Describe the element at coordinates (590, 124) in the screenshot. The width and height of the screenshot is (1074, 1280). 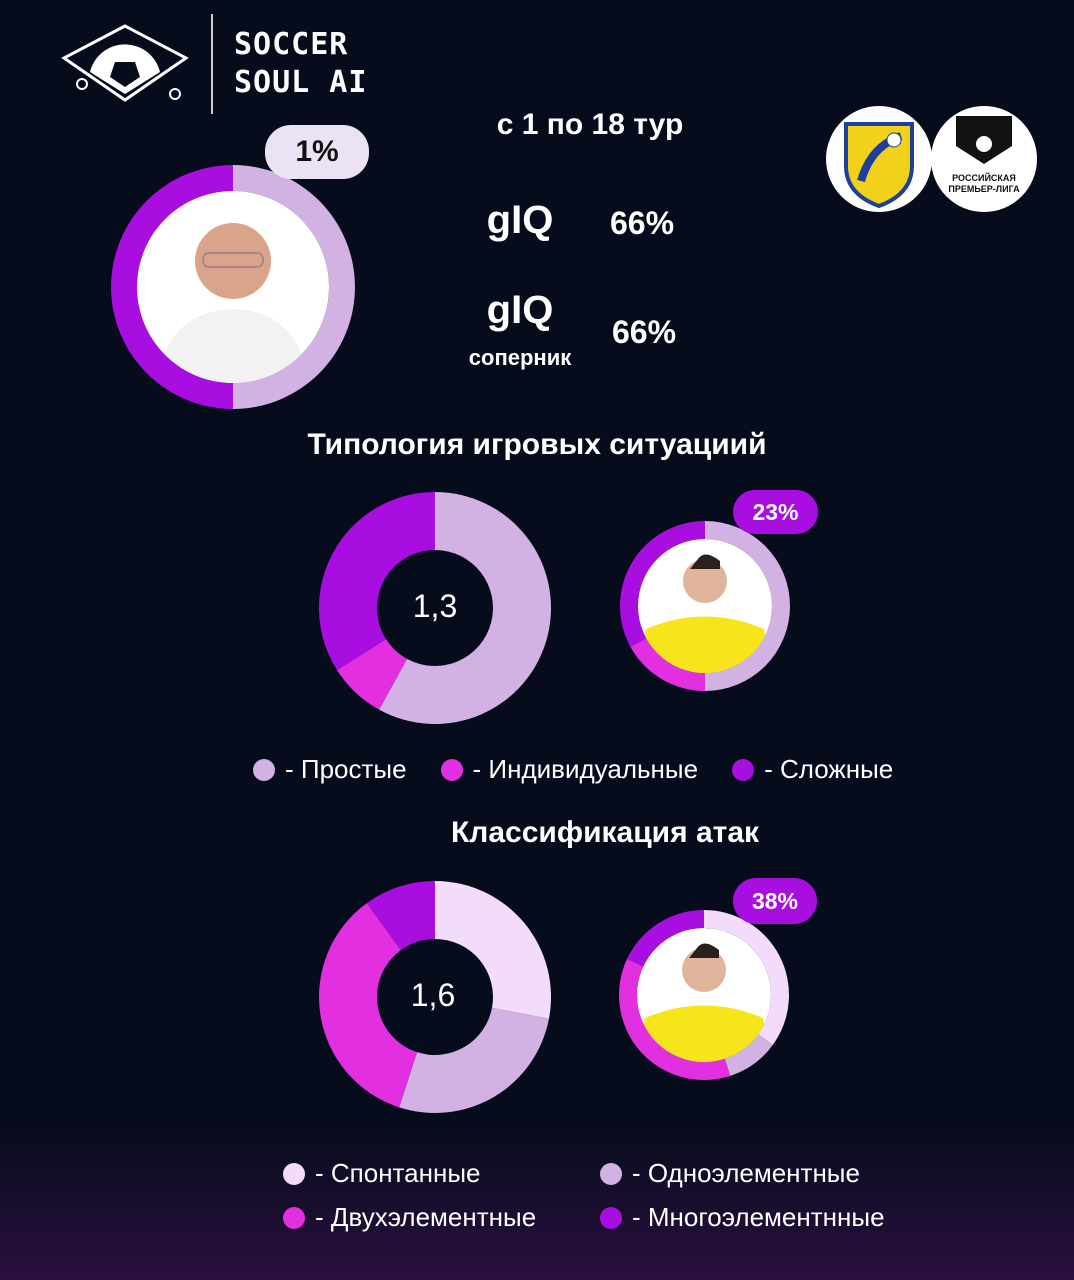
I see `period-label: с 1 по 18 тур` at that location.